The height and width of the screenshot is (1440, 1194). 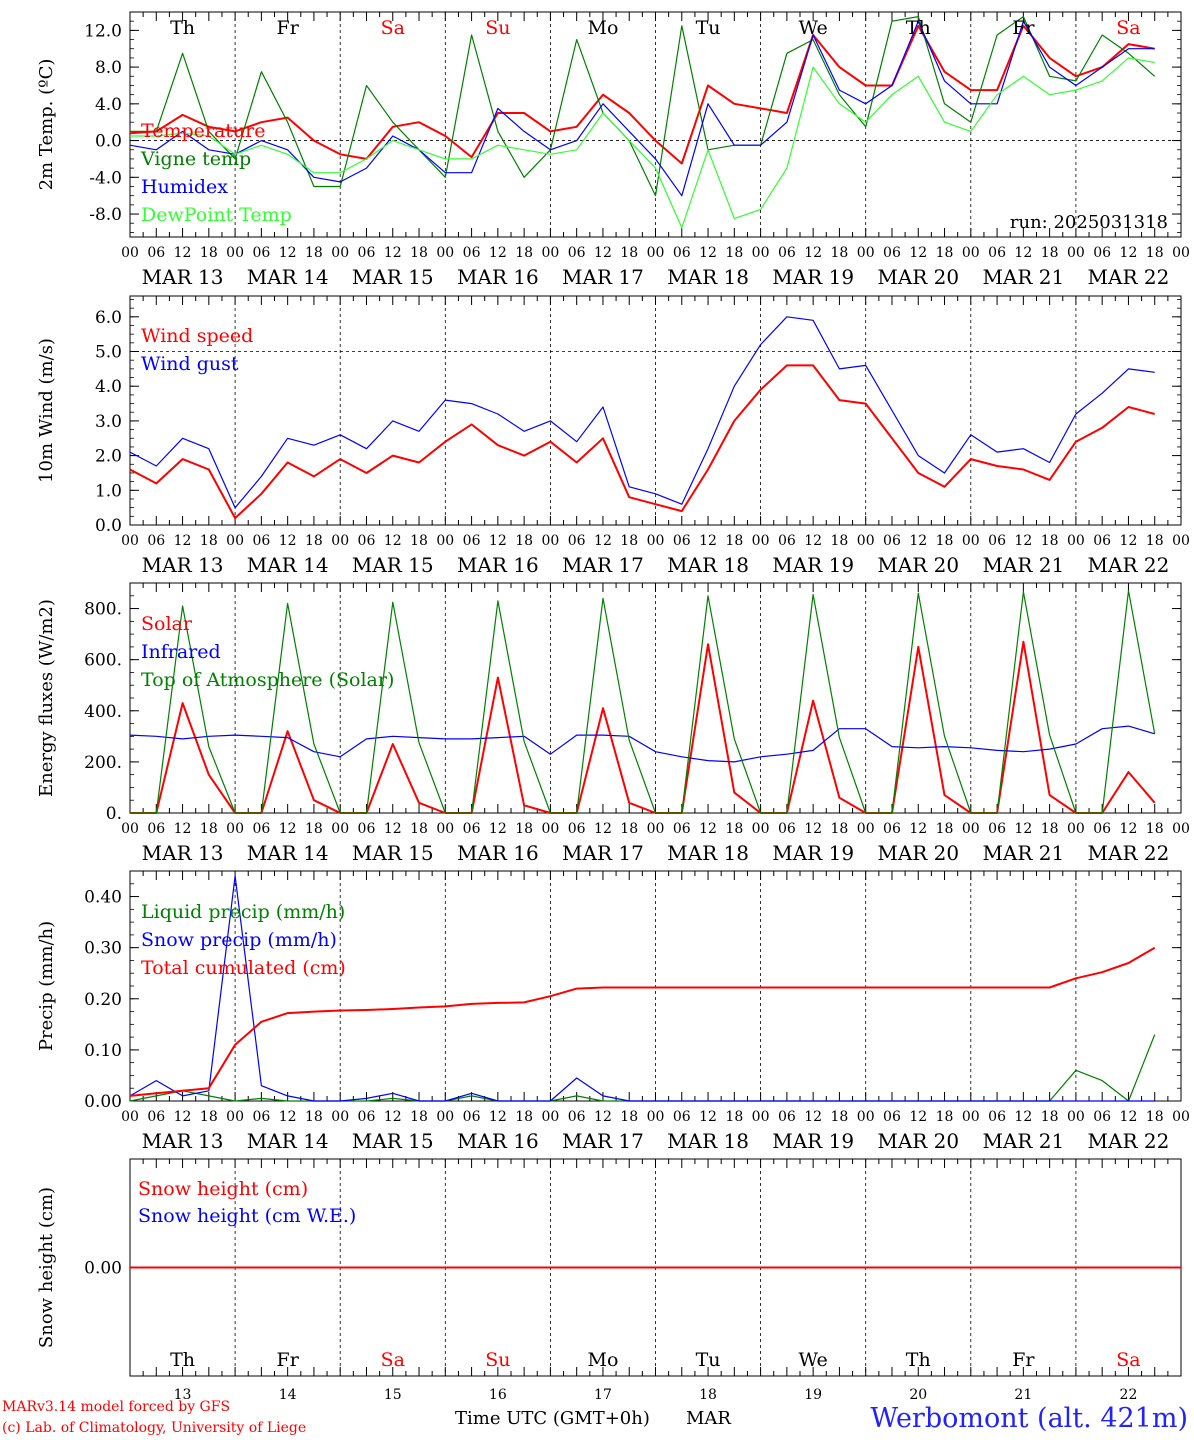 What do you see at coordinates (181, 652) in the screenshot?
I see `legend-entry: Infrared` at bounding box center [181, 652].